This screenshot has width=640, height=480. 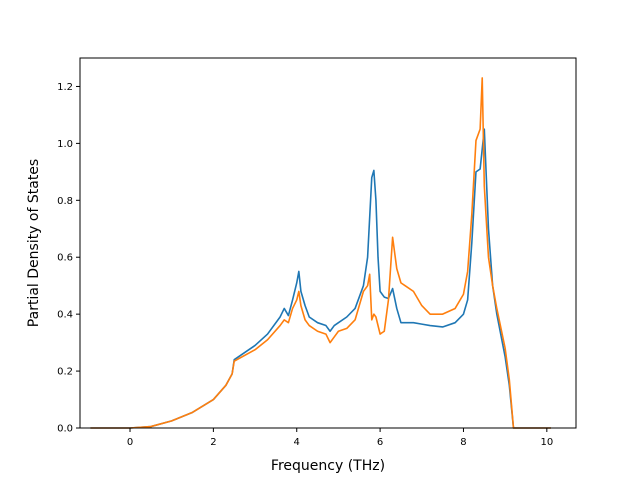 I want to click on x-tick-label: 4, so click(x=297, y=442).